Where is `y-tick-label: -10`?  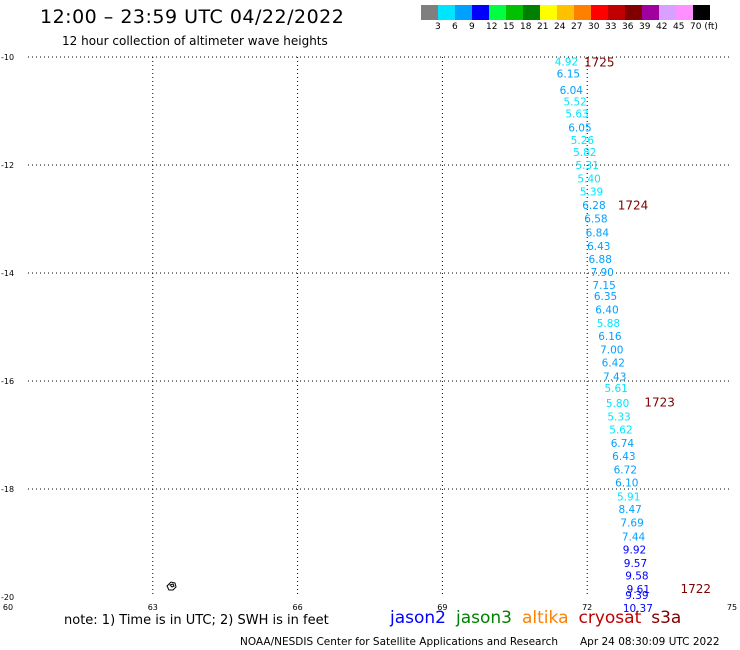 y-tick-label: -10 is located at coordinates (7, 57).